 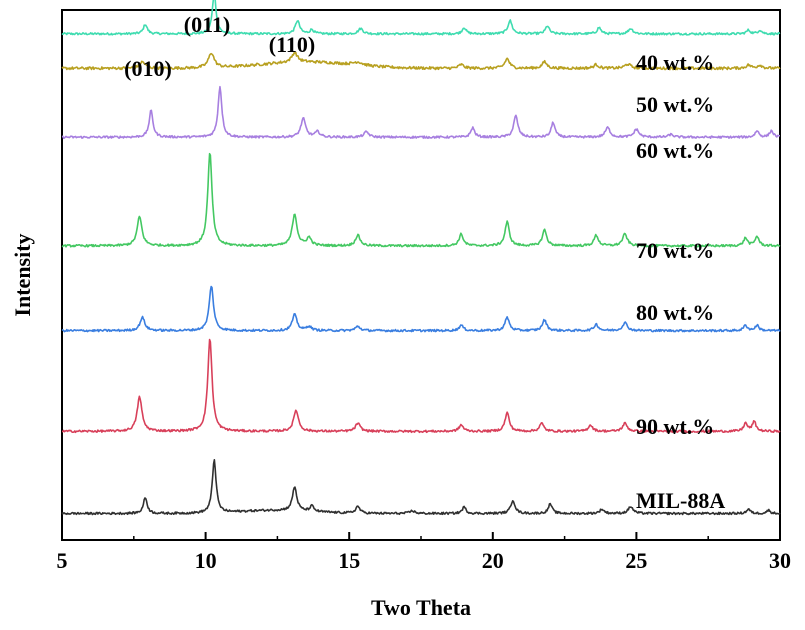 What do you see at coordinates (780, 560) in the screenshot?
I see `x-tick-label: 30` at bounding box center [780, 560].